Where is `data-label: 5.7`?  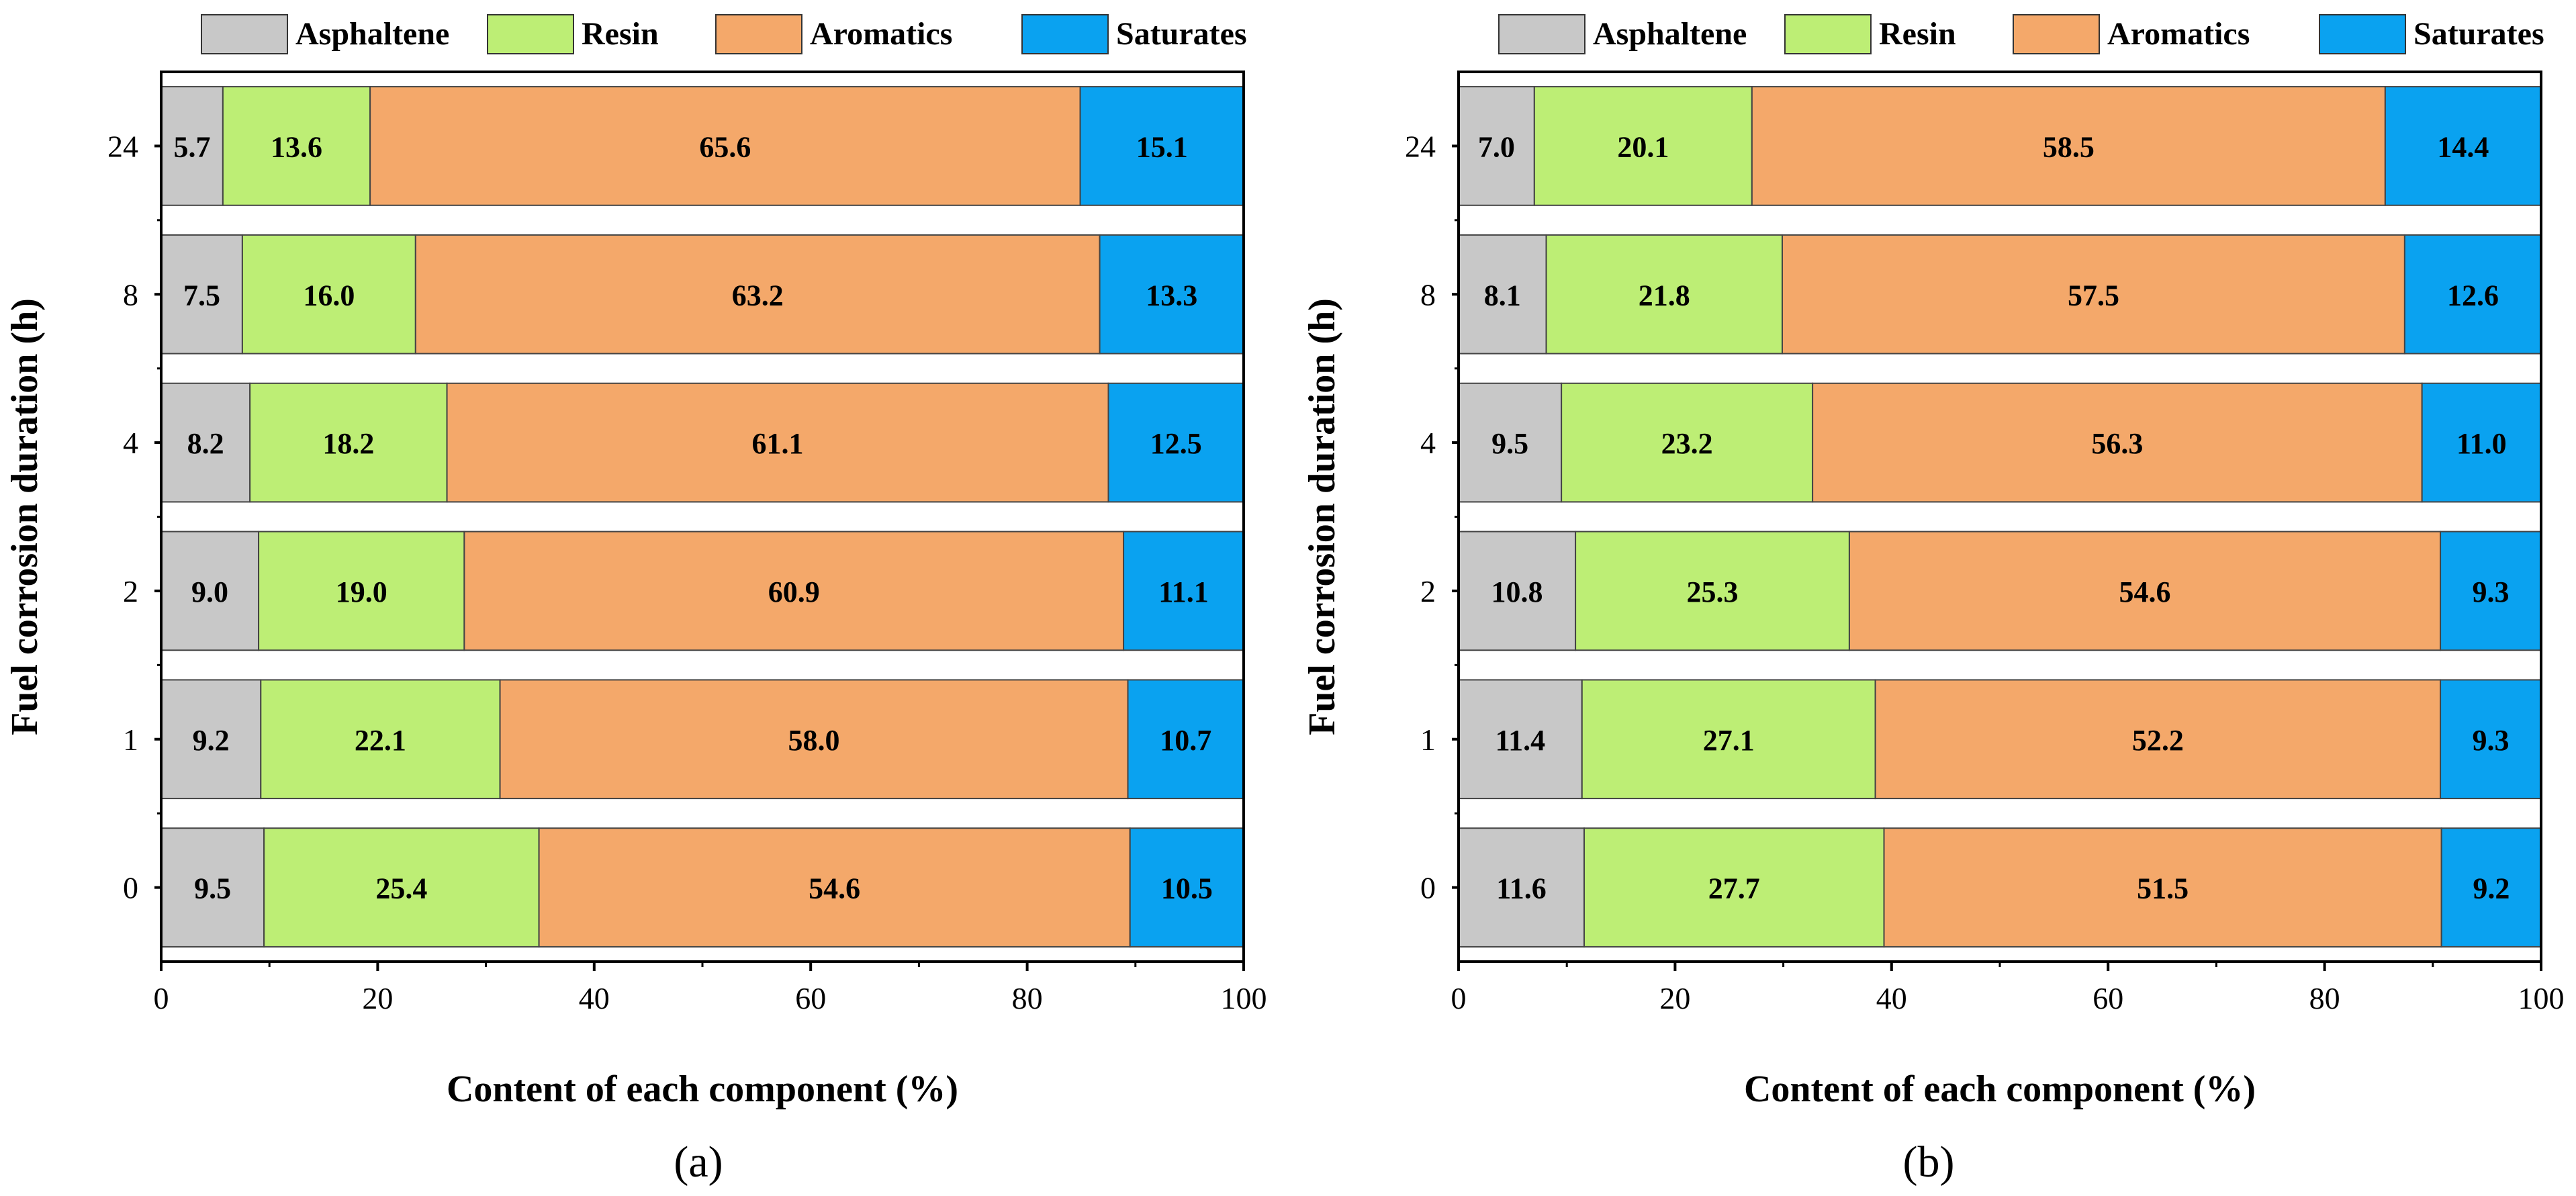 data-label: 5.7 is located at coordinates (191, 146).